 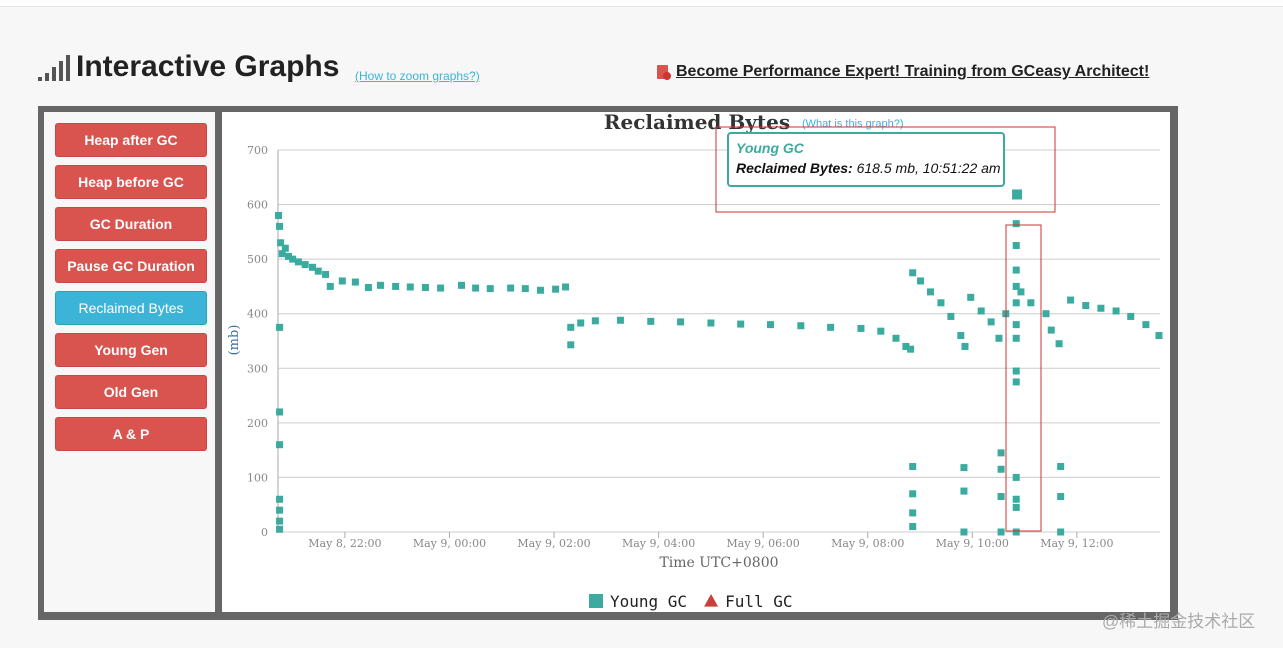 What do you see at coordinates (257, 259) in the screenshot?
I see `y-tick-label: 500` at bounding box center [257, 259].